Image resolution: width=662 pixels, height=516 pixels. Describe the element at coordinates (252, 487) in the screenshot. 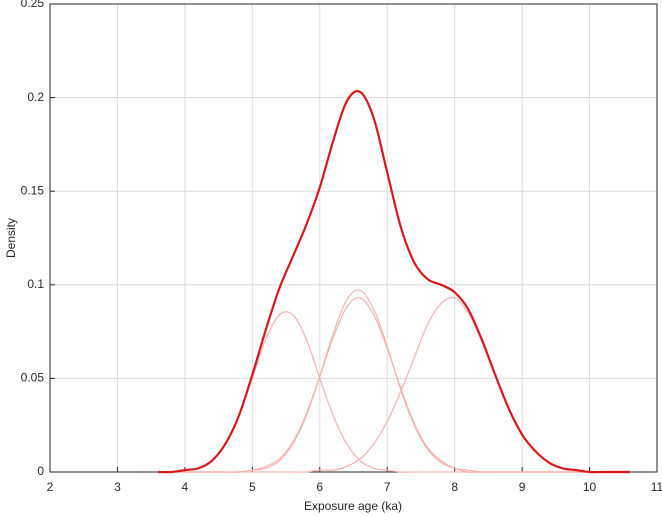

I see `x-tick-label: 5` at that location.